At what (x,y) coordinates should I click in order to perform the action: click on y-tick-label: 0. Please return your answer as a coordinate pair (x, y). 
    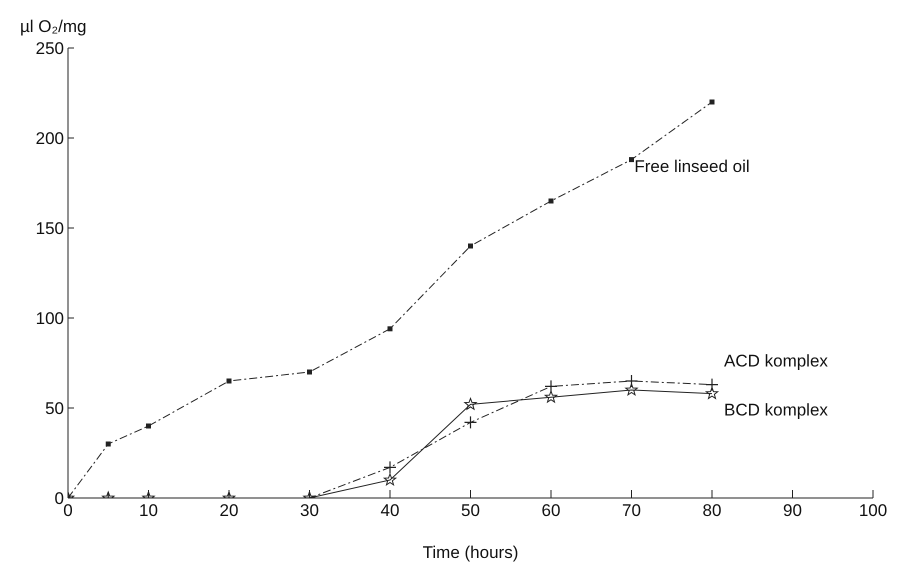
    Looking at the image, I should click on (59, 498).